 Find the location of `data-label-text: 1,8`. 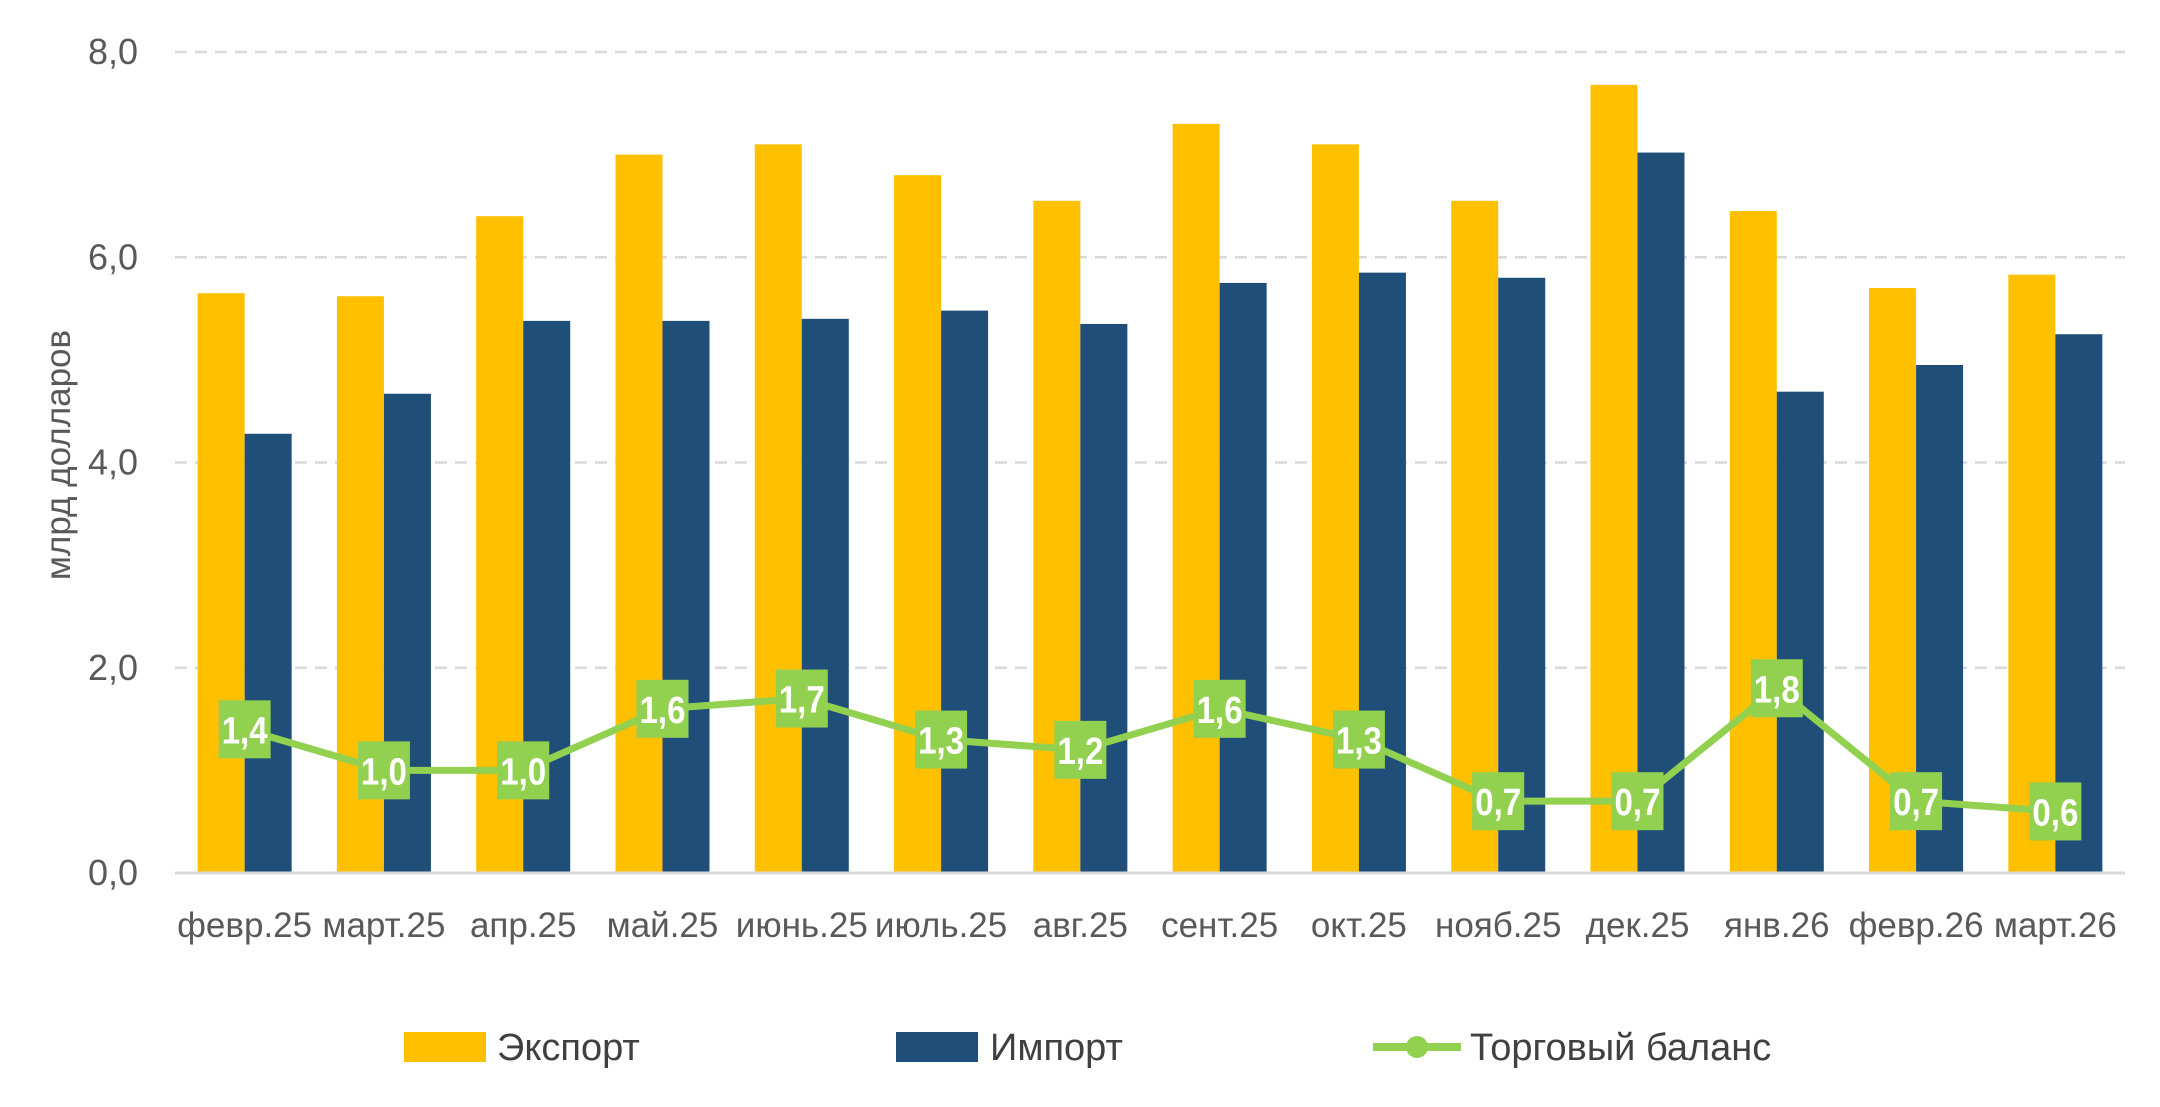

data-label-text: 1,8 is located at coordinates (1777, 690).